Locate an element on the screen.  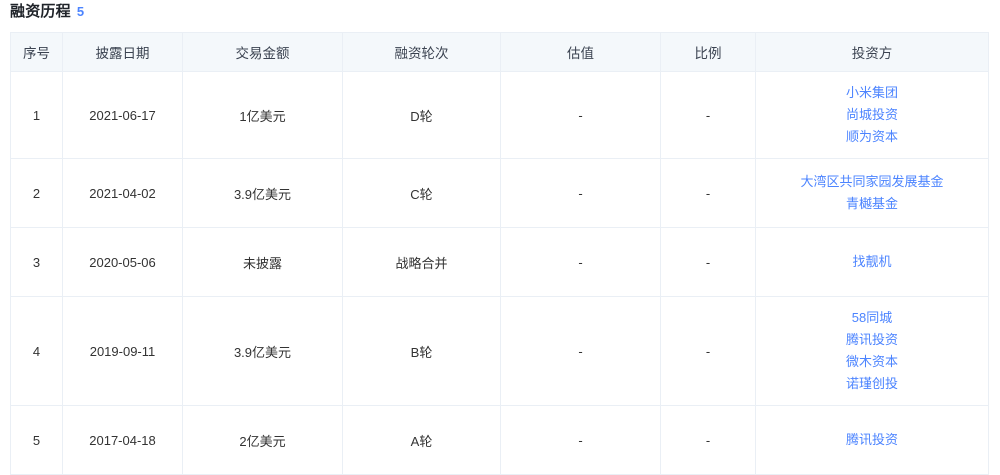
investor-link: 找靓机 is located at coordinates (872, 261).